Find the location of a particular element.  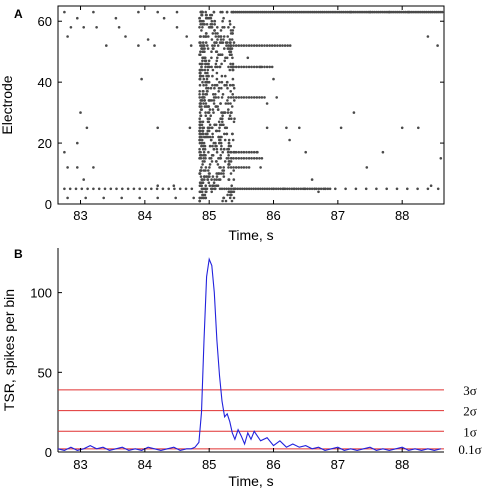

y-tick-label: 0 is located at coordinates (48, 204).